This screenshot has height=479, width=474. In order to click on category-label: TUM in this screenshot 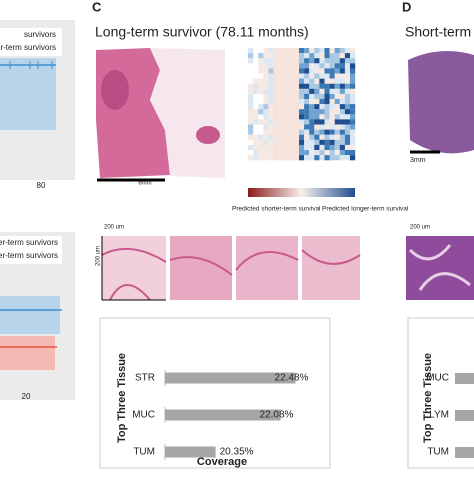, I will do `click(144, 452)`.